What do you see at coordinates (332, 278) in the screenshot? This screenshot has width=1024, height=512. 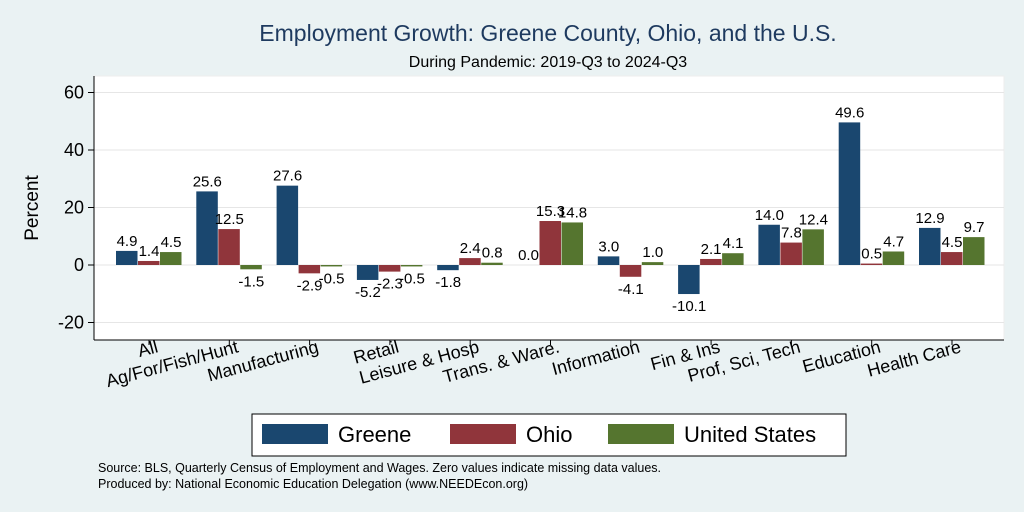 I see `data-label-manufacturing-united-states: -0.5` at bounding box center [332, 278].